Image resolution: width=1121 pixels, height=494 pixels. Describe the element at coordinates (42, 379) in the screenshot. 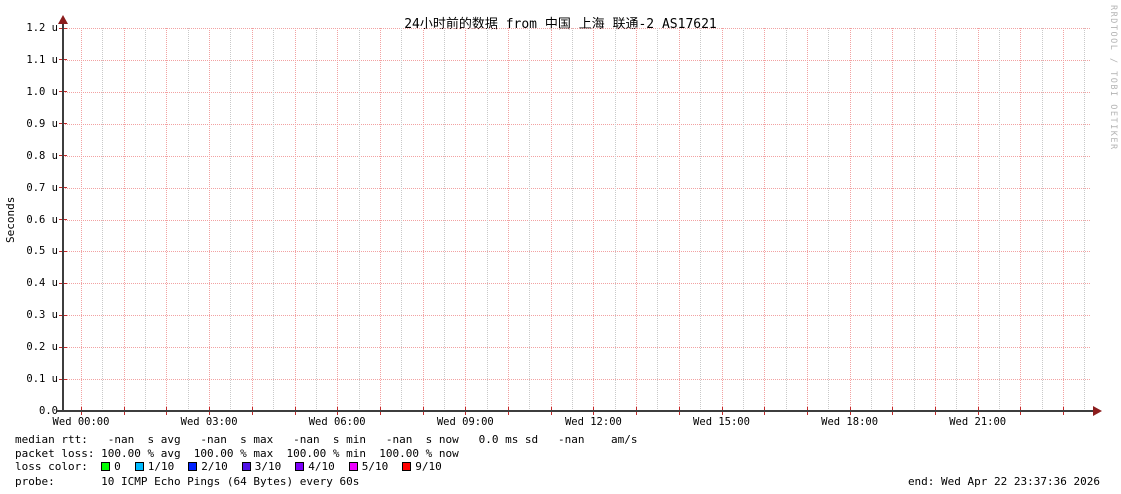

I see `y-tick-label: 0.1 u` at that location.